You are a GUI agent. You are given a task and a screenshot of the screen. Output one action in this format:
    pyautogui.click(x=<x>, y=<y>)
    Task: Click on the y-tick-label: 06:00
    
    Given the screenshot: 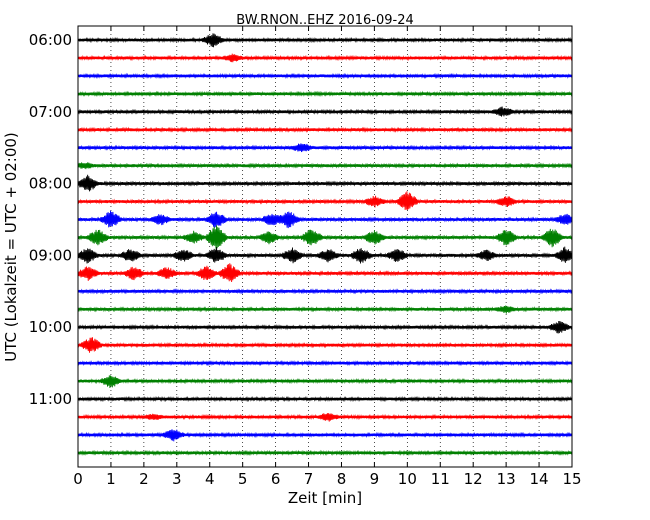 What is the action you would take?
    pyautogui.click(x=50, y=40)
    